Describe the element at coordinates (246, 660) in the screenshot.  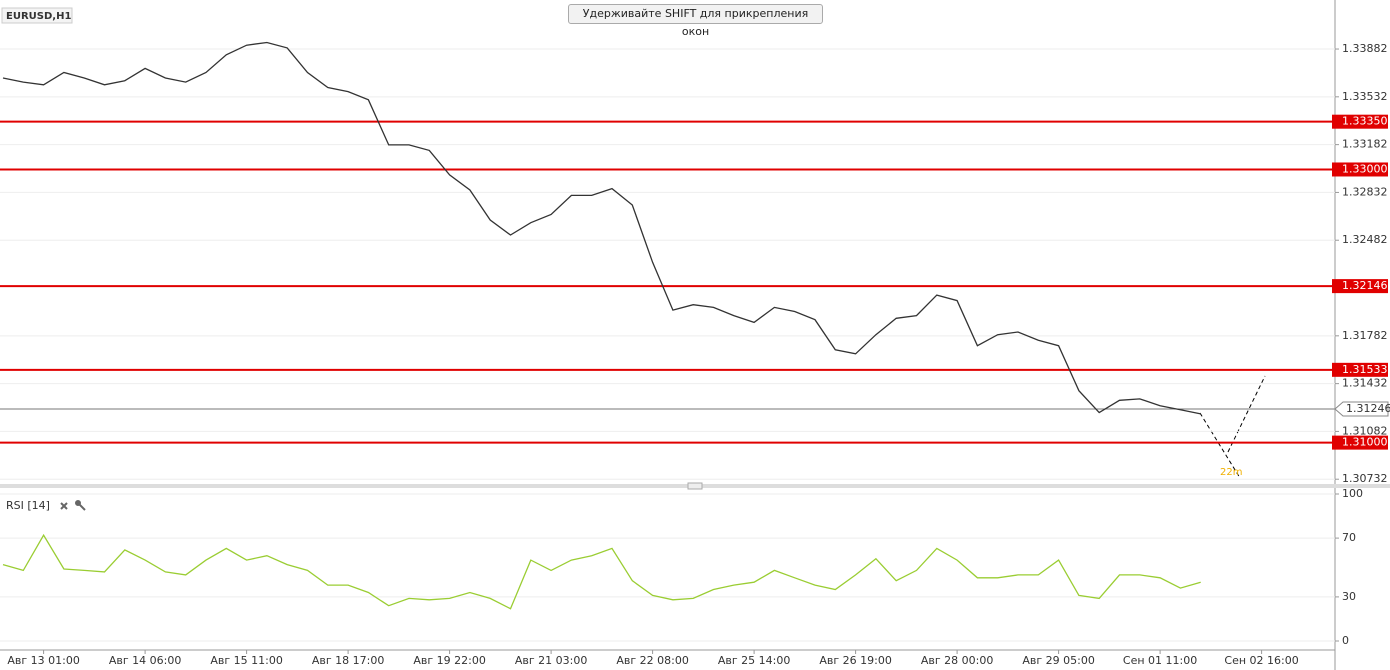
I see `x-tick-label: Авг 15 11:00` at that location.